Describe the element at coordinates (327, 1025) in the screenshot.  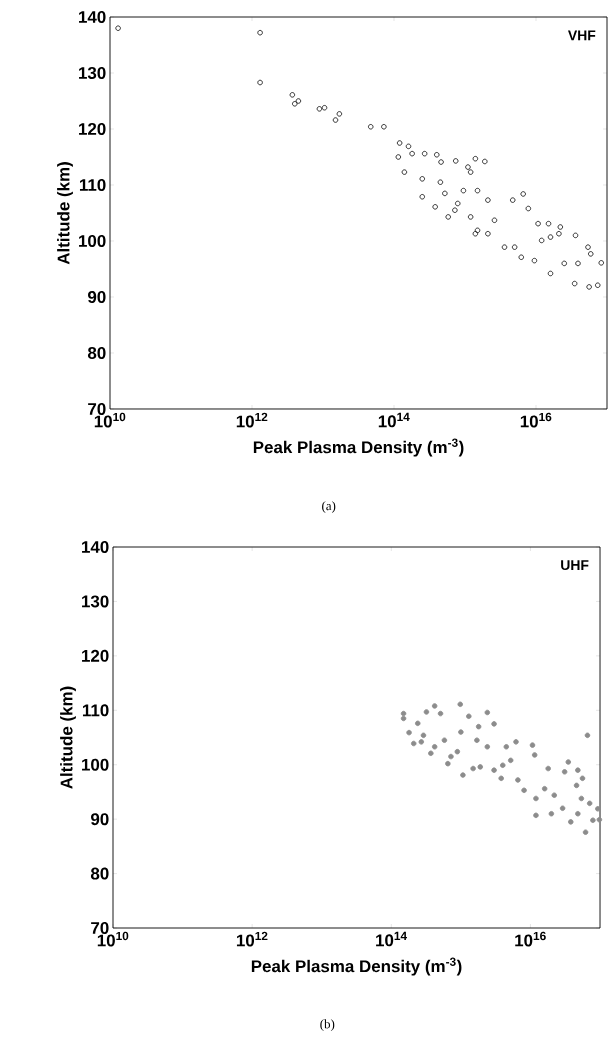
I see `text: (b)` at that location.